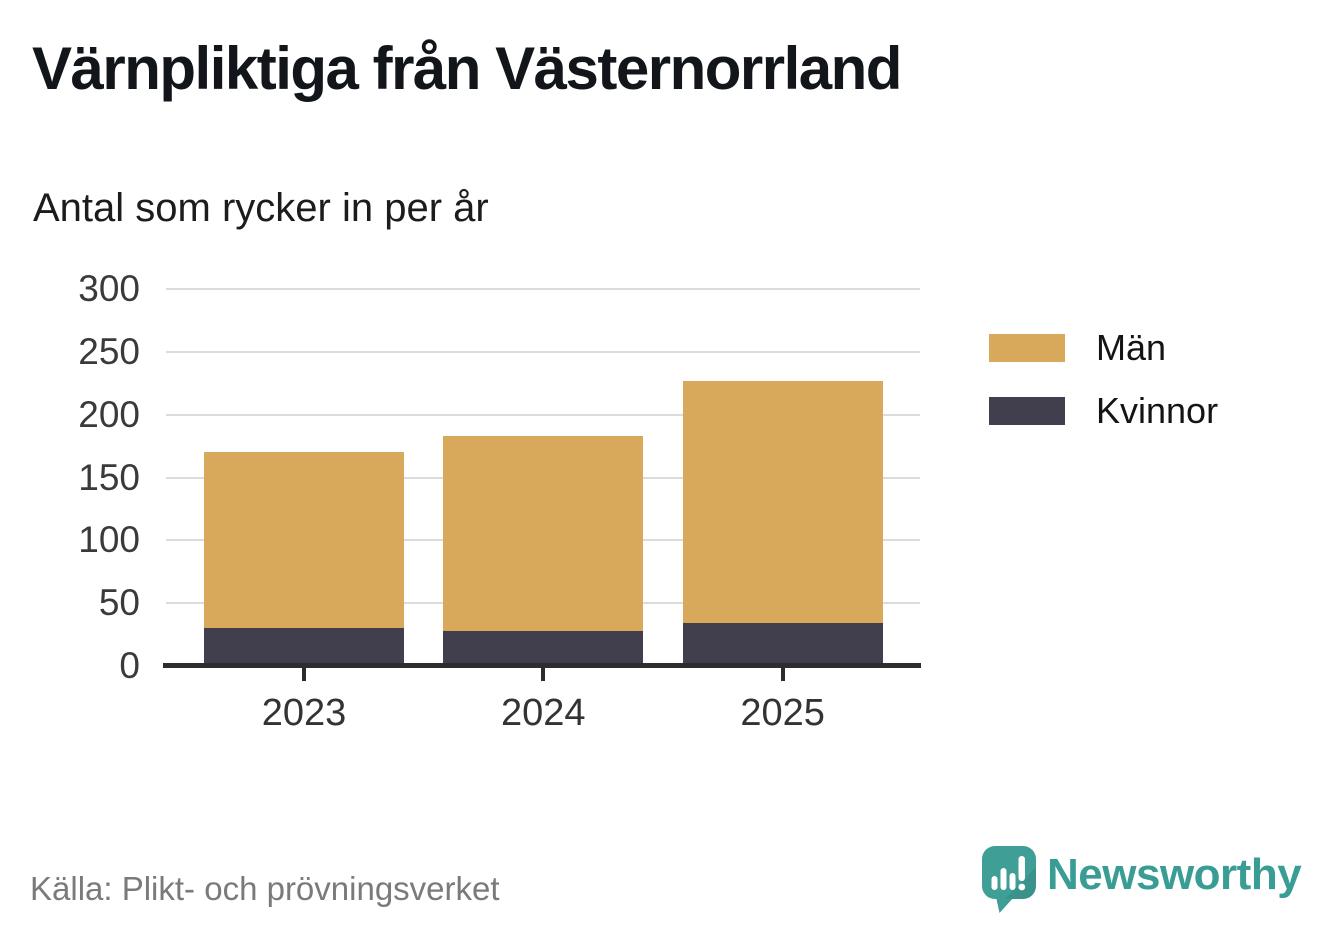 This screenshot has width=1322, height=939. I want to click on bar-segment-kvinnor-2024, so click(543, 648).